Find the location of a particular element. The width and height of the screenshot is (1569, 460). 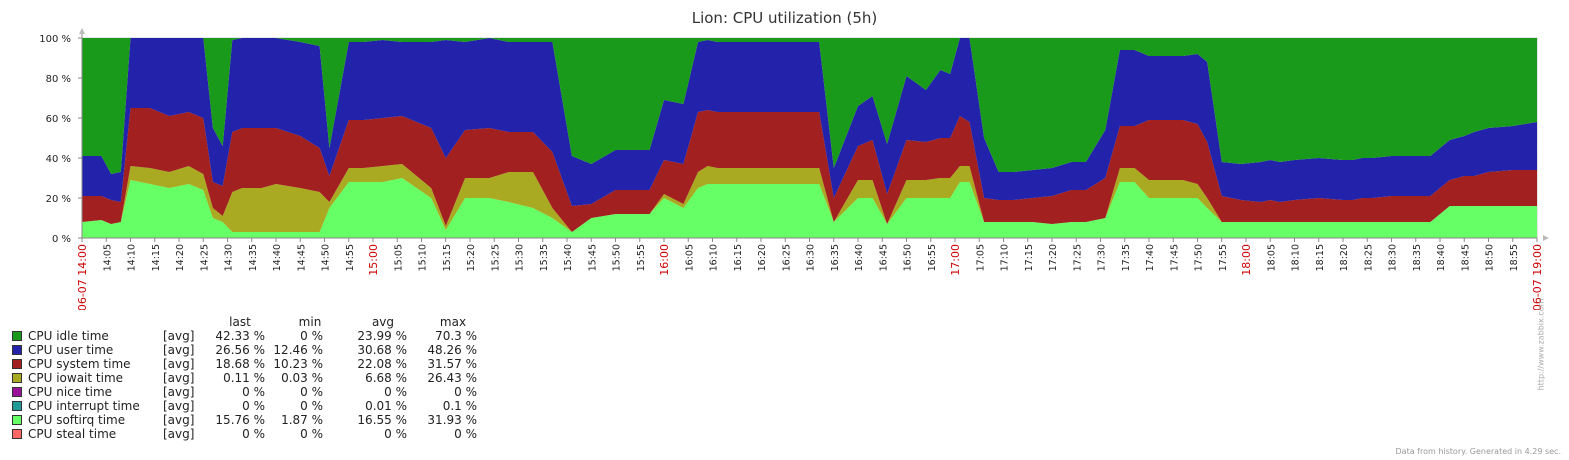

chart-title: Lion: CPU utilization (5h) is located at coordinates (784, 18).